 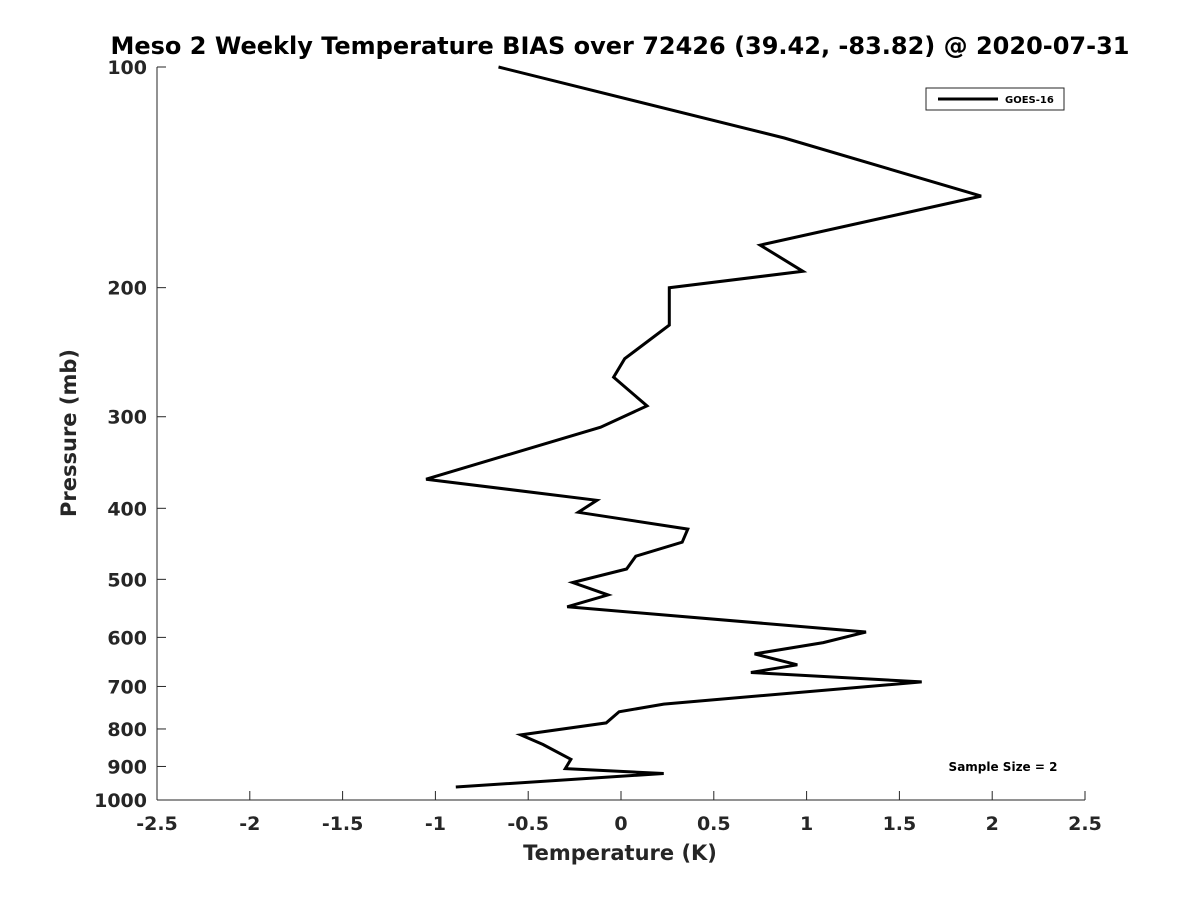 What do you see at coordinates (343, 824) in the screenshot?
I see `x-tick-label: -1.5` at bounding box center [343, 824].